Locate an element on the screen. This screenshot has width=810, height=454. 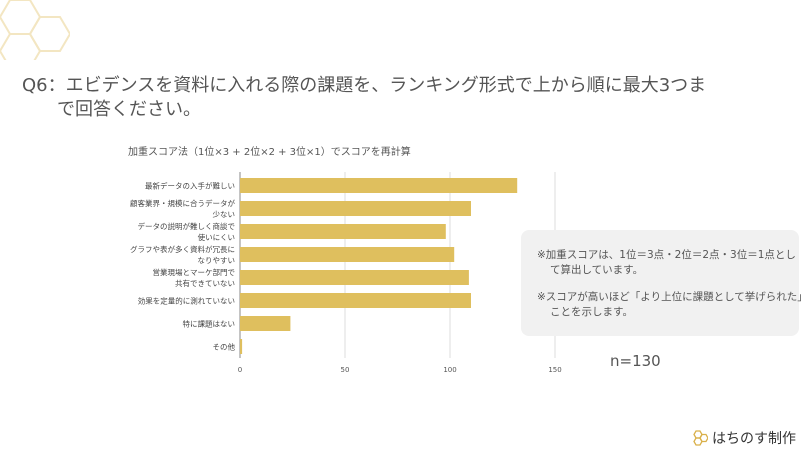
x-tick-label: 100 is located at coordinates (449, 370).